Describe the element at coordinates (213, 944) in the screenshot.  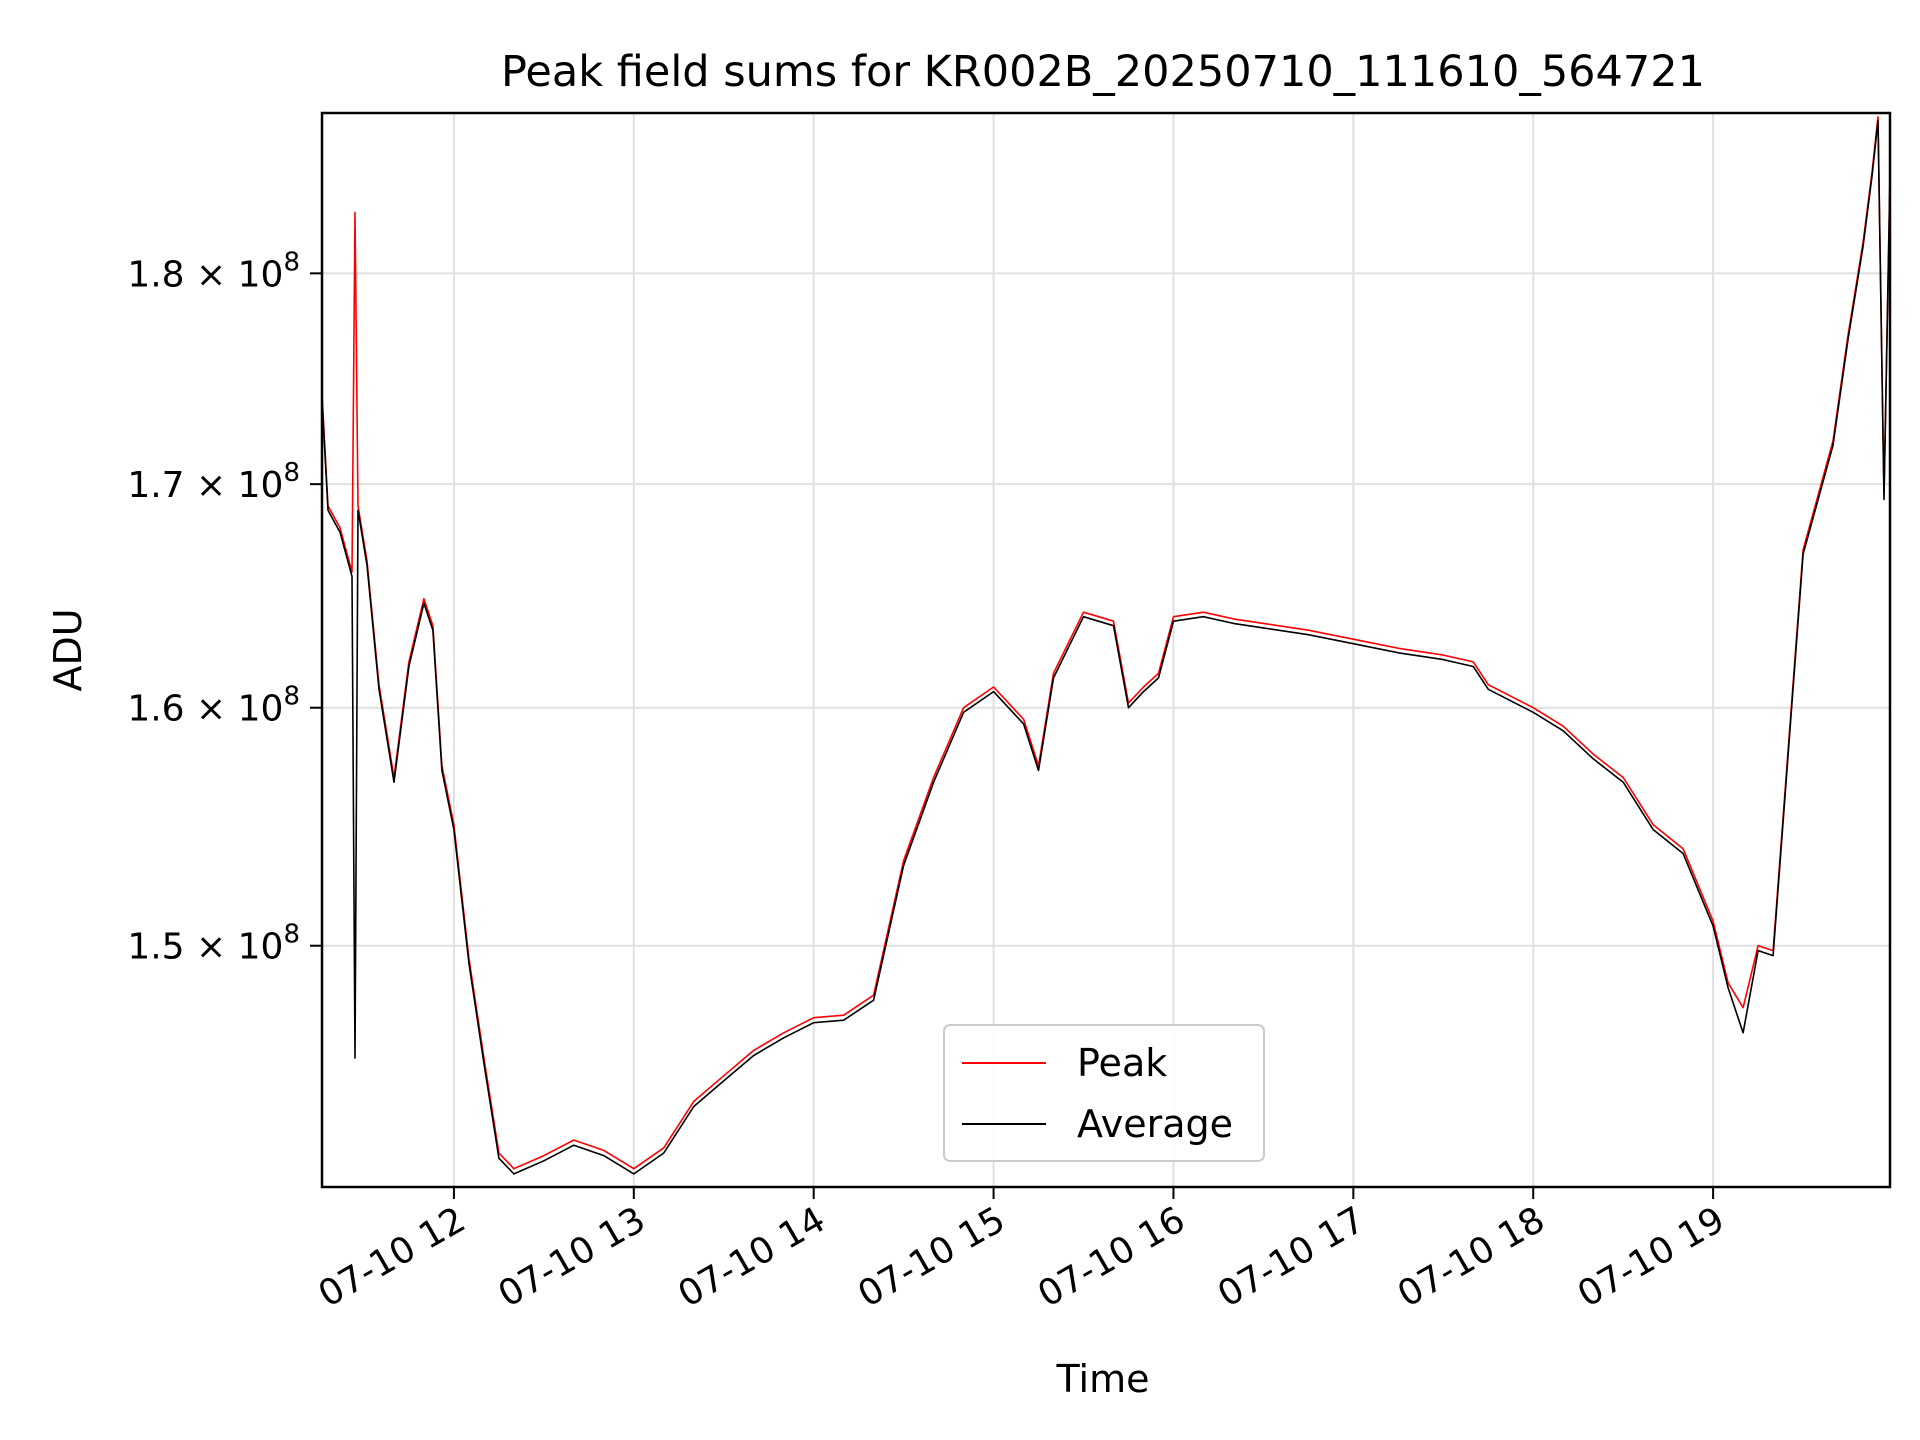
I see `y-tick-label: 1.5 × 108` at that location.